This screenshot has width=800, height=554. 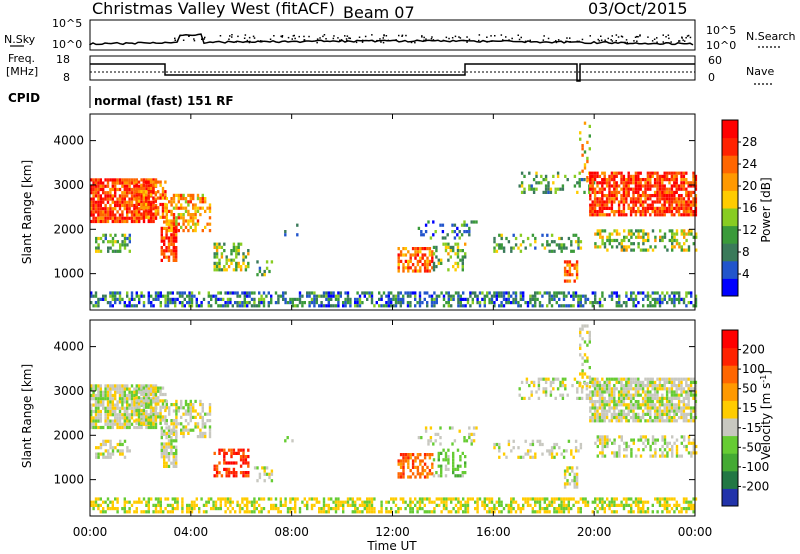 What do you see at coordinates (760, 71) in the screenshot?
I see `nave-label: Nave` at bounding box center [760, 71].